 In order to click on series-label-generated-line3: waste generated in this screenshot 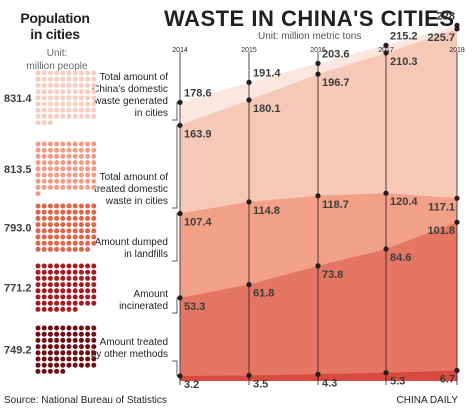, I will do `click(130, 101)`.